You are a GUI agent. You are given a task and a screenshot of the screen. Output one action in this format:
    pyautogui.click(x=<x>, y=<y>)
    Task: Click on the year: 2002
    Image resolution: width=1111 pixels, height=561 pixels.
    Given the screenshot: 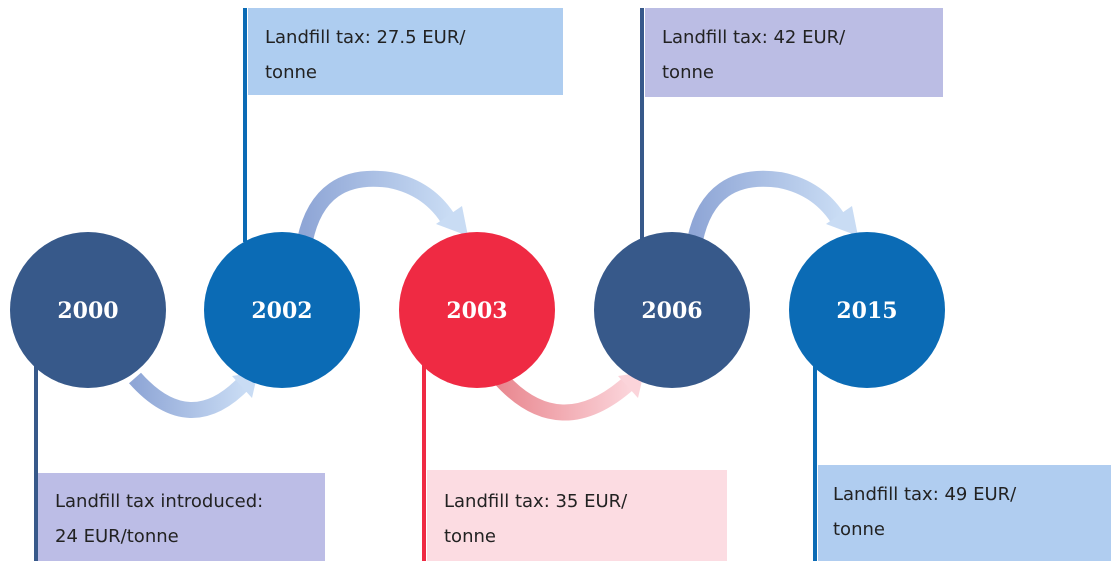 What is the action you would take?
    pyautogui.click(x=281, y=311)
    